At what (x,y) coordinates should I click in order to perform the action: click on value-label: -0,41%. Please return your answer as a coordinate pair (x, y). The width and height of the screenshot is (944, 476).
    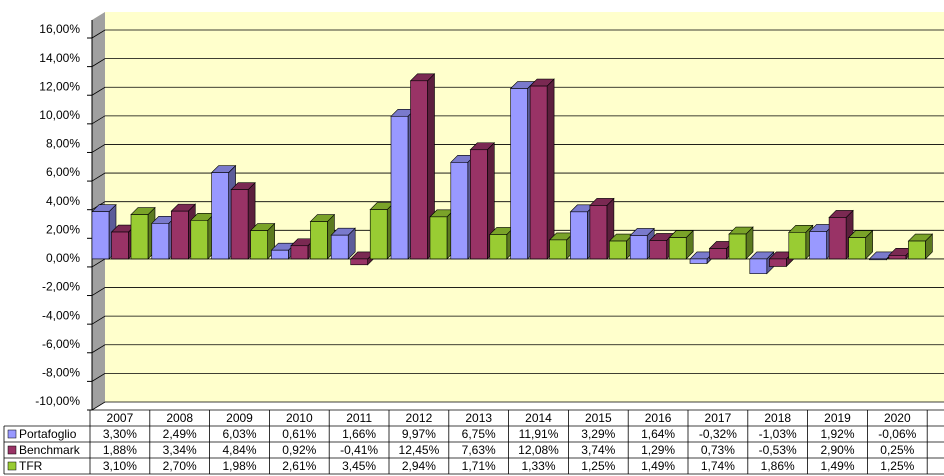
    Looking at the image, I should click on (359, 450).